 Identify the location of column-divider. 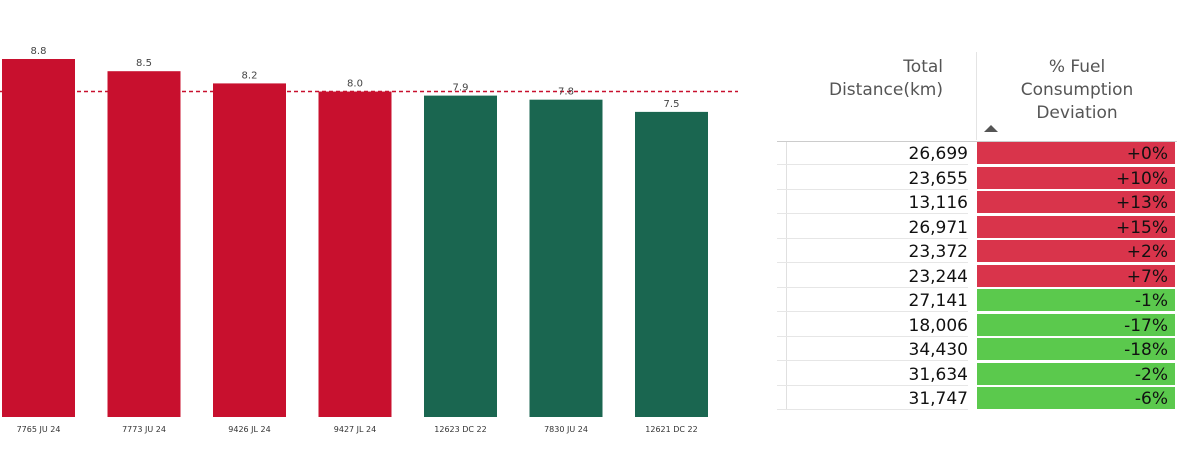
(976, 96).